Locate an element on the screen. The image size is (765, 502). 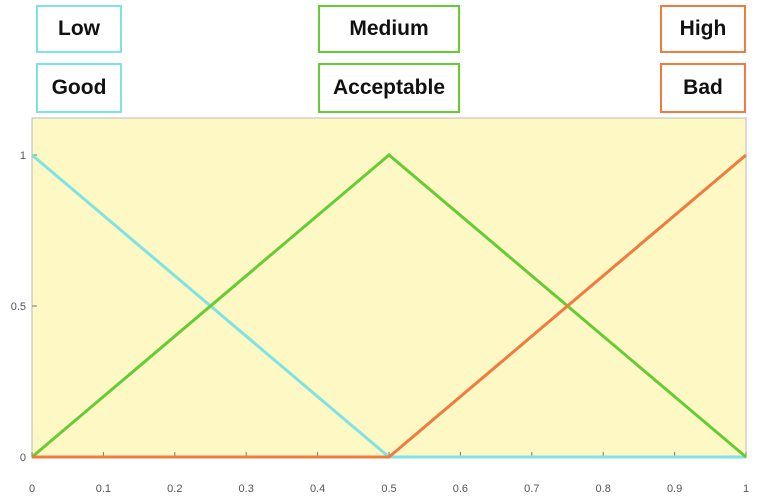
x-tick-label: 0 is located at coordinates (32, 489).